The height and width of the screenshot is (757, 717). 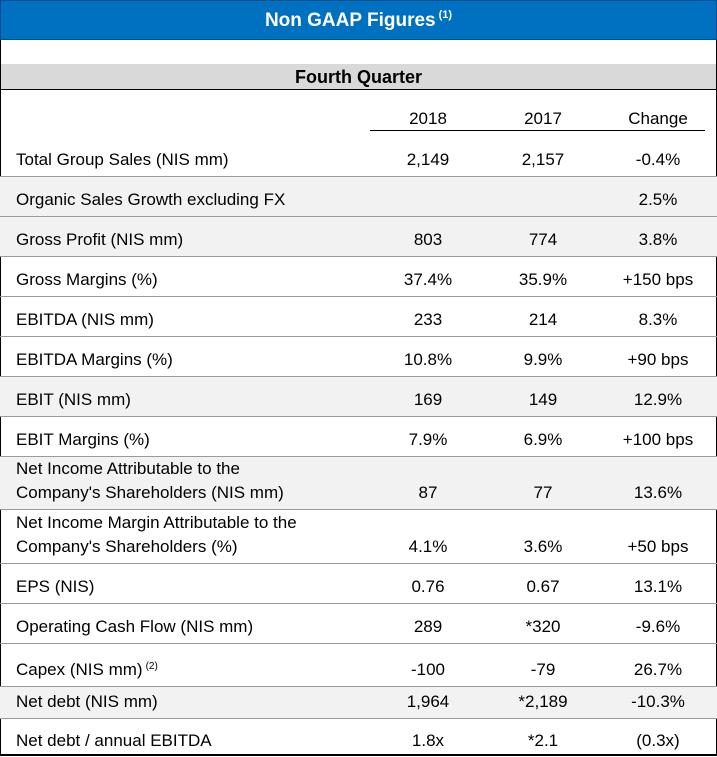 I want to click on row-label-line2: Company's Shareholders (%), so click(x=127, y=546).